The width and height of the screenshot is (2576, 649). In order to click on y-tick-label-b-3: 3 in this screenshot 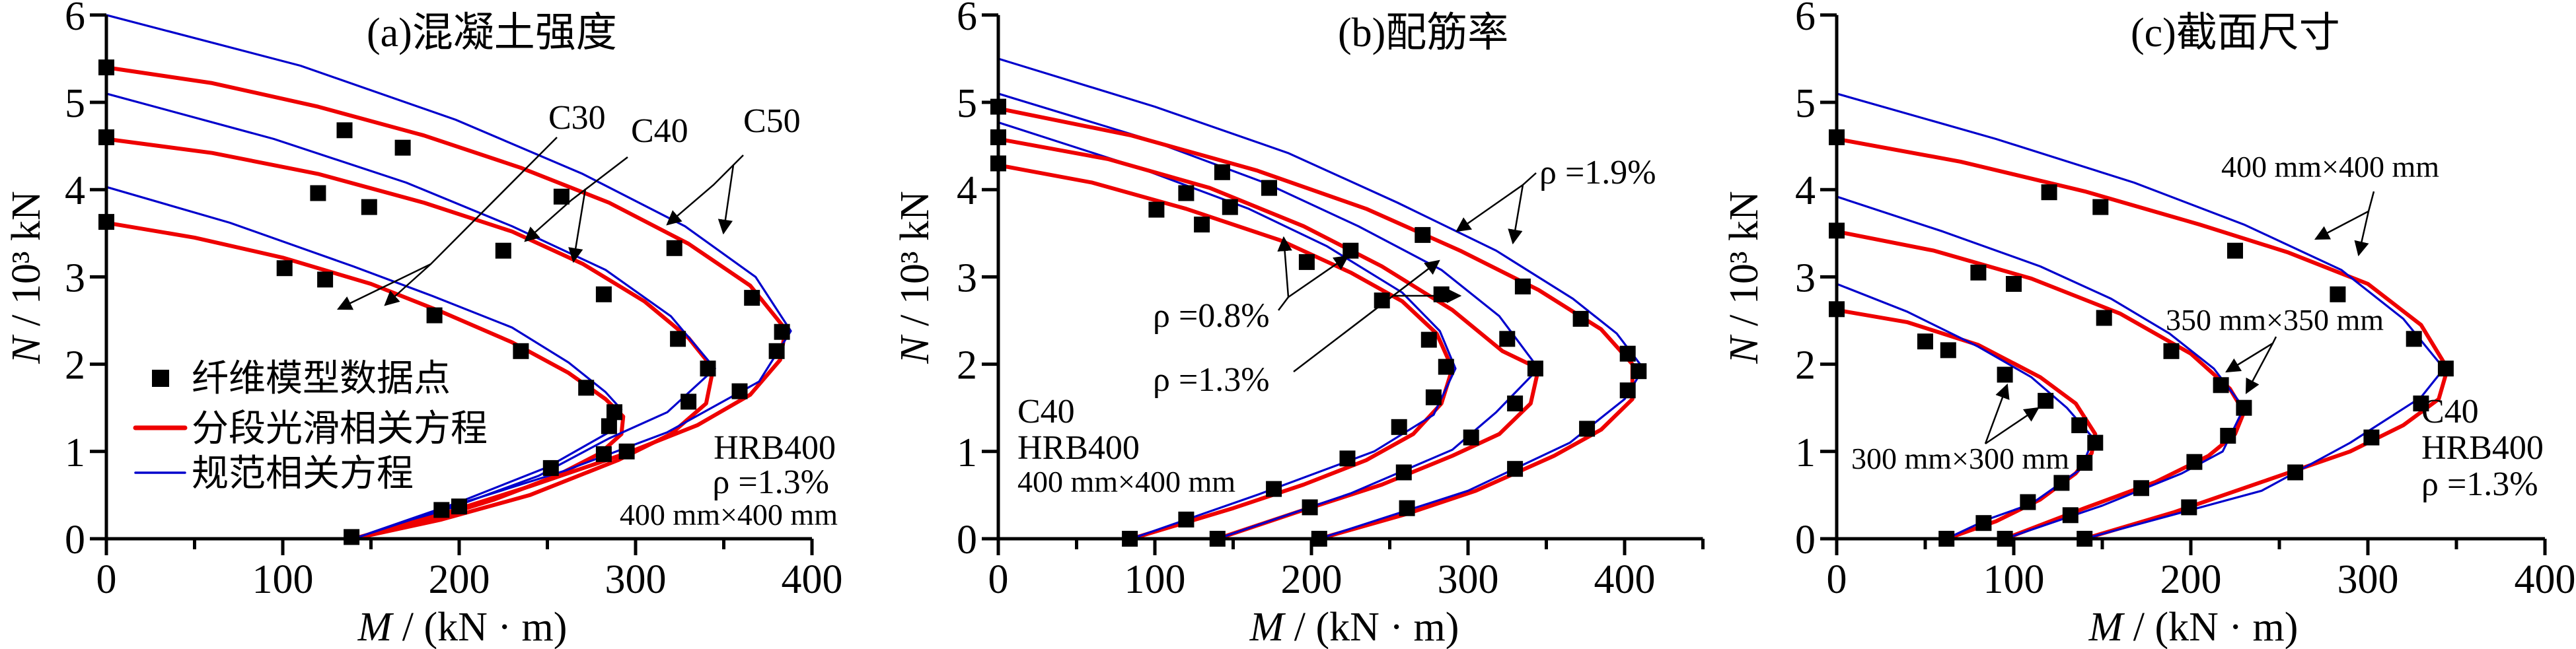, I will do `click(967, 278)`.